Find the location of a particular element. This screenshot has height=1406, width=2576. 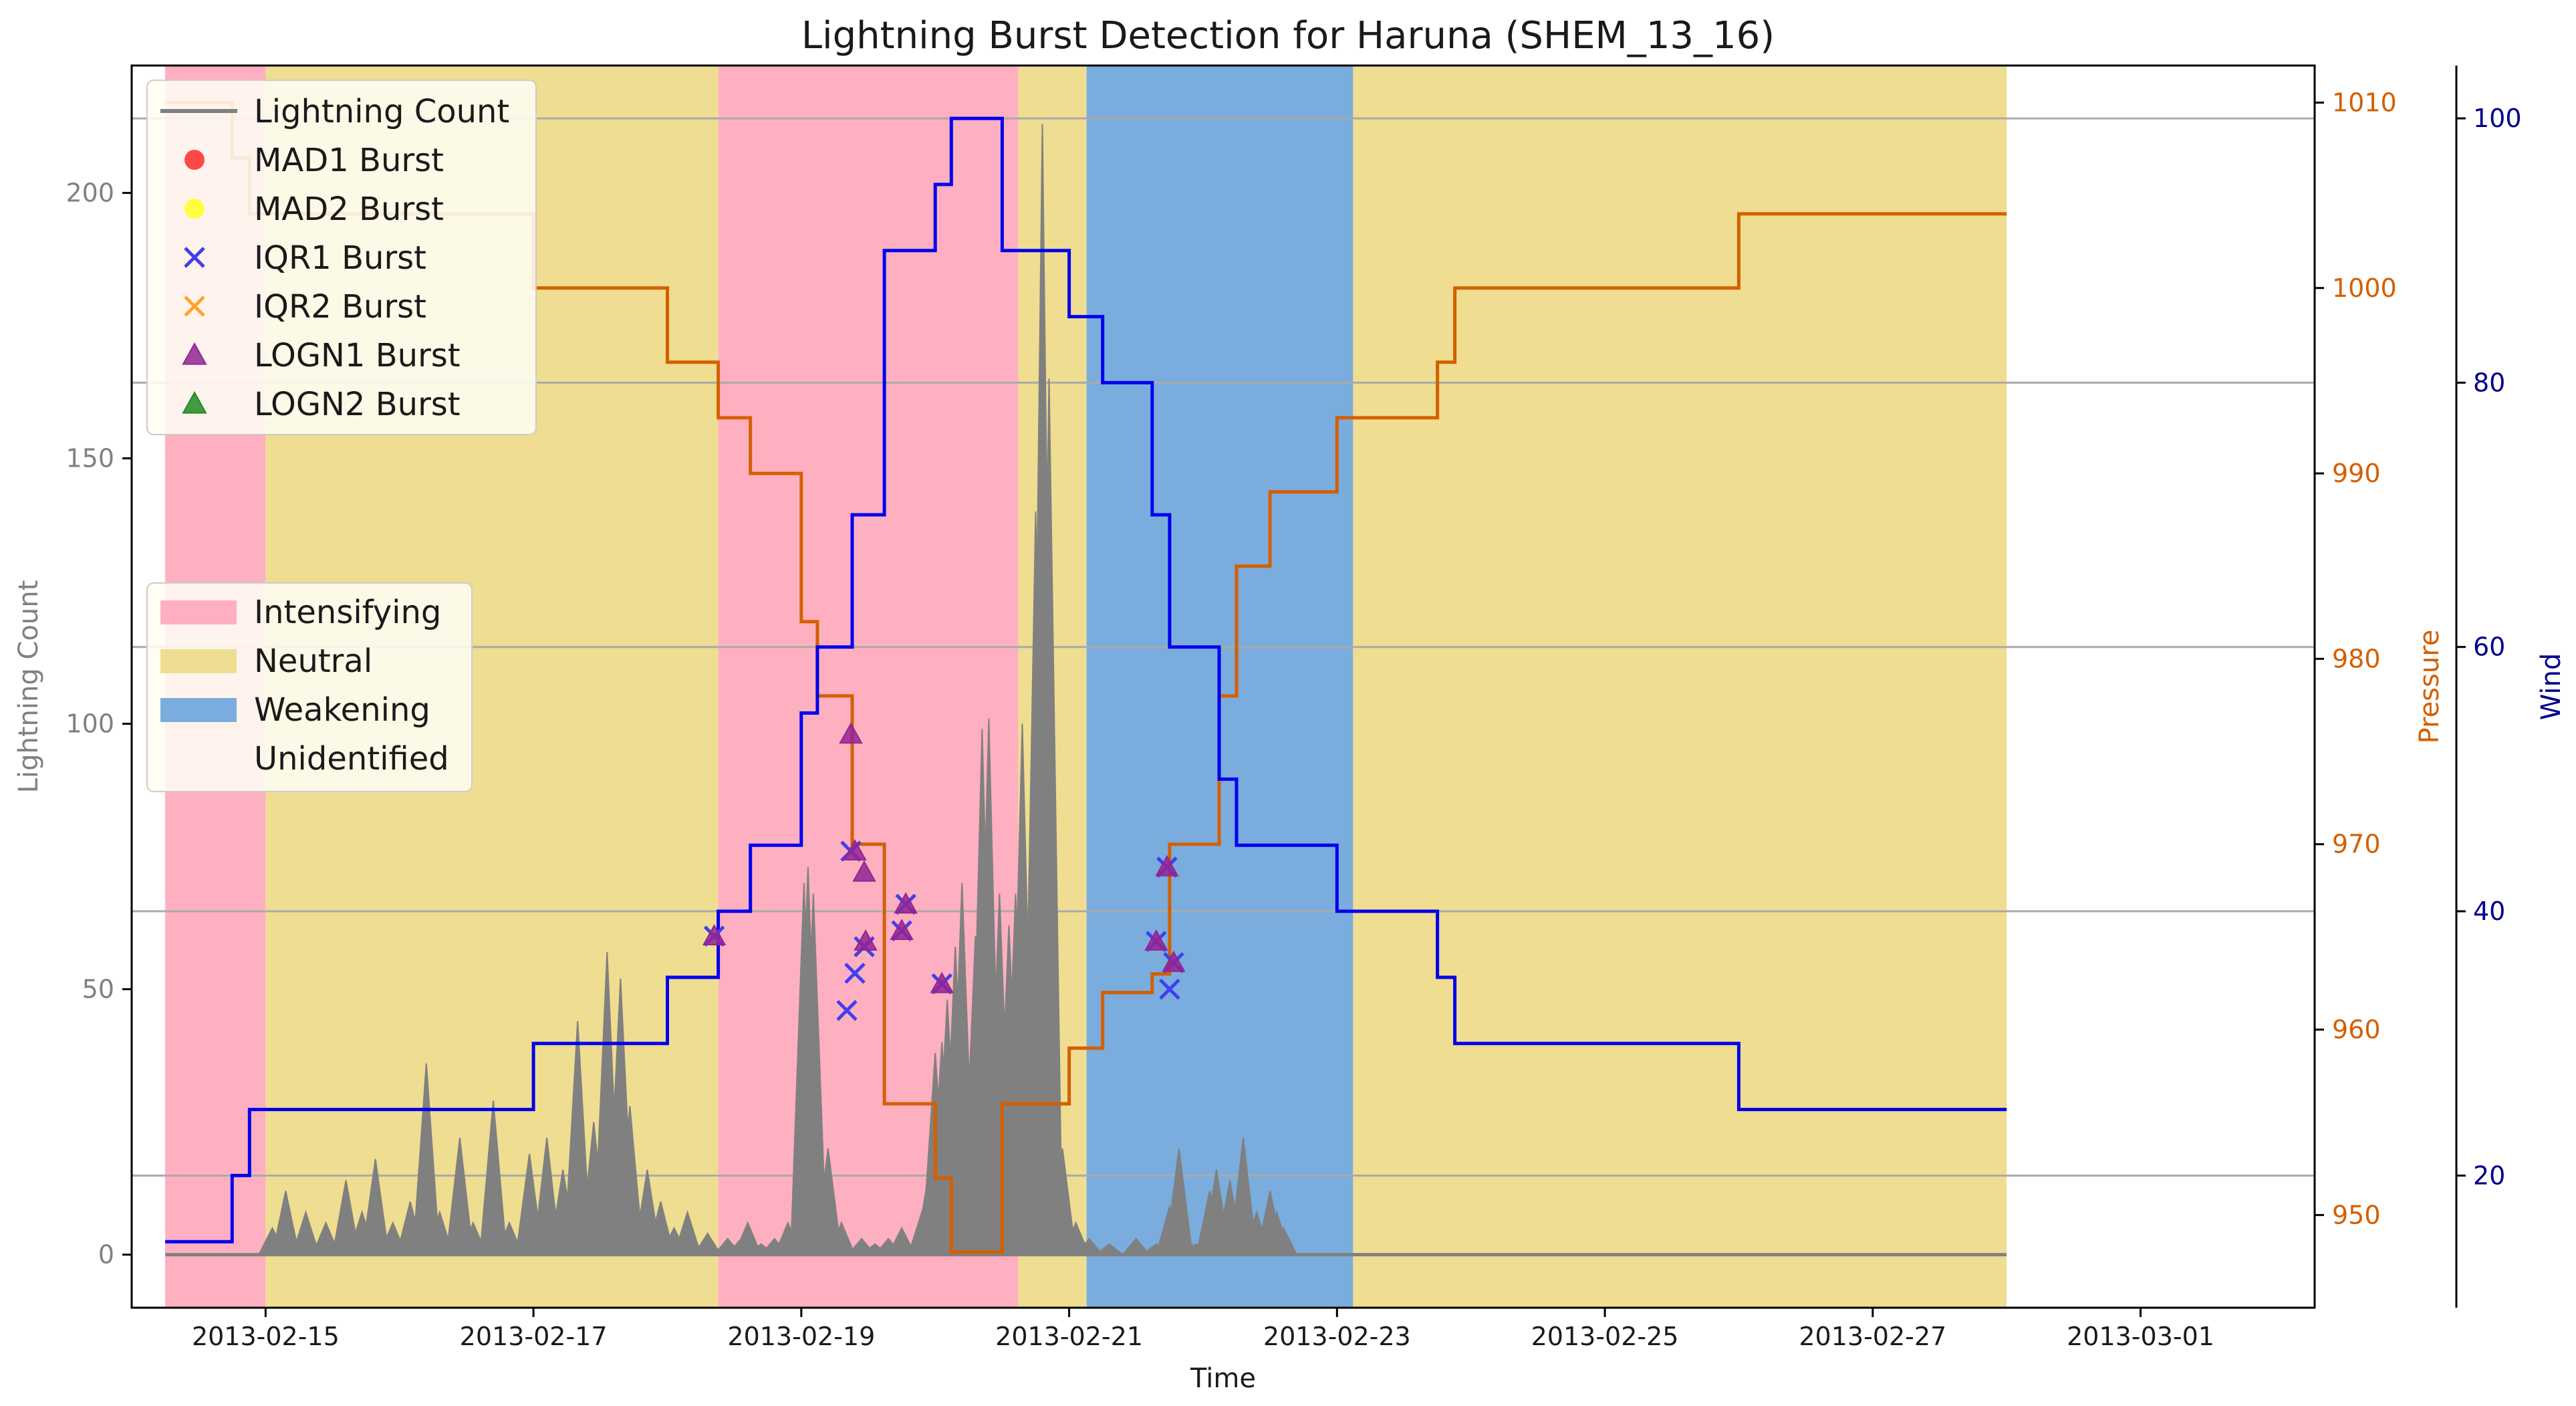

wind-tick-label-3: 80 is located at coordinates (2489, 382).